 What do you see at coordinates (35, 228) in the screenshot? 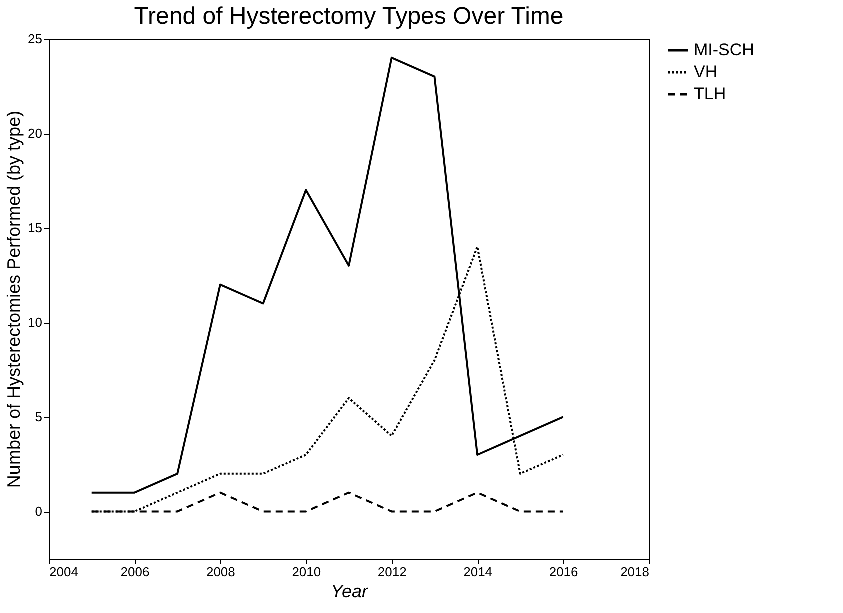
I see `y-tick-label: 15` at bounding box center [35, 228].